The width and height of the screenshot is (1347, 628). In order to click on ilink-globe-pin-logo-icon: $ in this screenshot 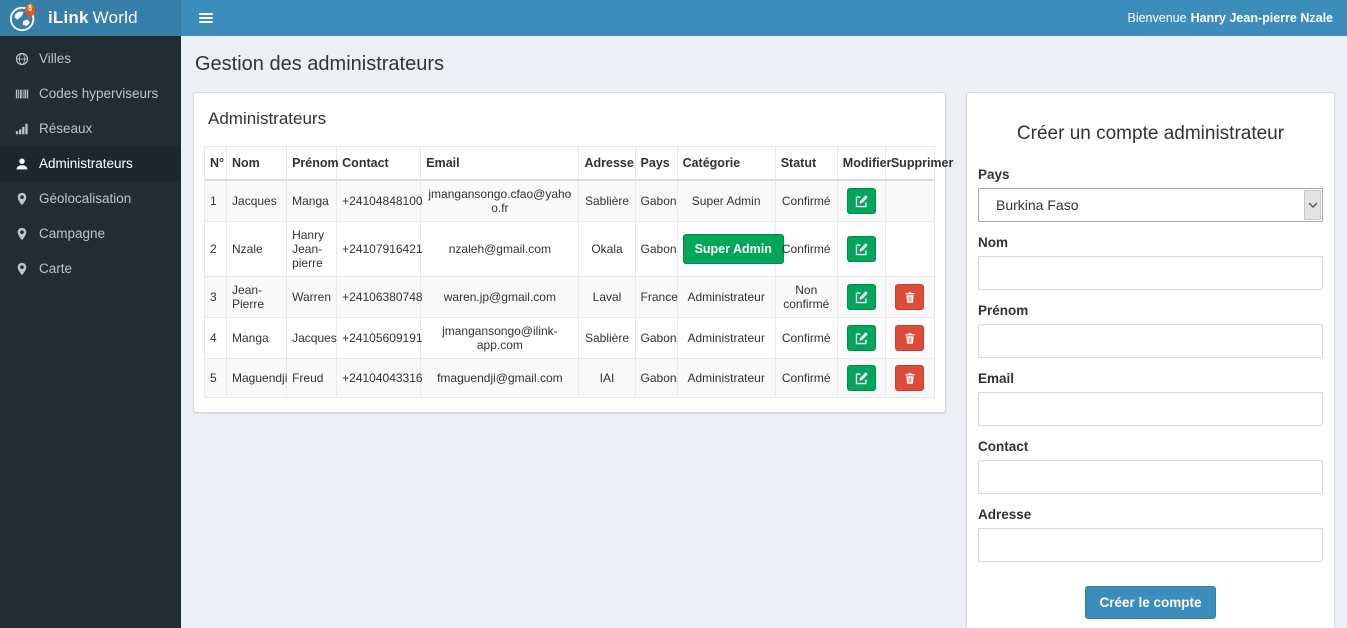, I will do `click(24, 18)`.